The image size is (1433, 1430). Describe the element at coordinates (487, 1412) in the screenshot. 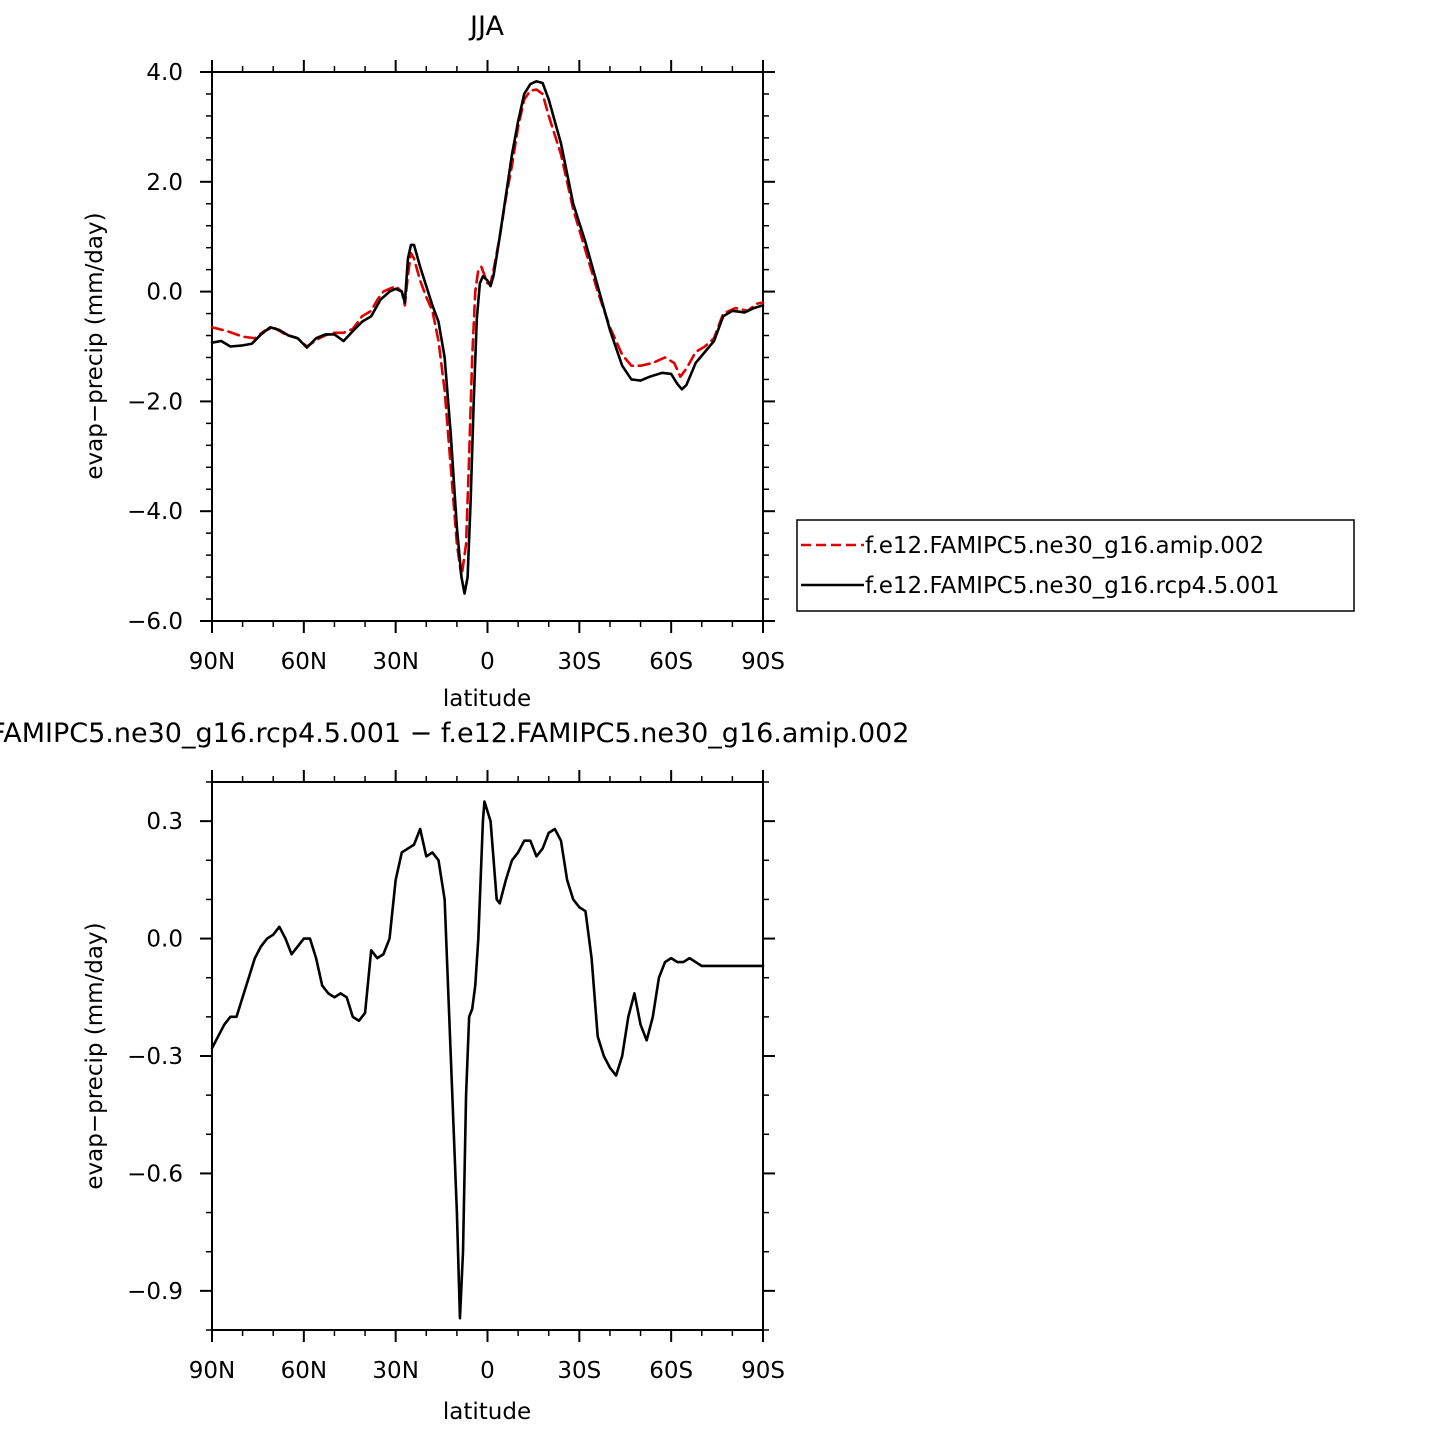

I see `bottom-x-axis-label: latitude` at that location.